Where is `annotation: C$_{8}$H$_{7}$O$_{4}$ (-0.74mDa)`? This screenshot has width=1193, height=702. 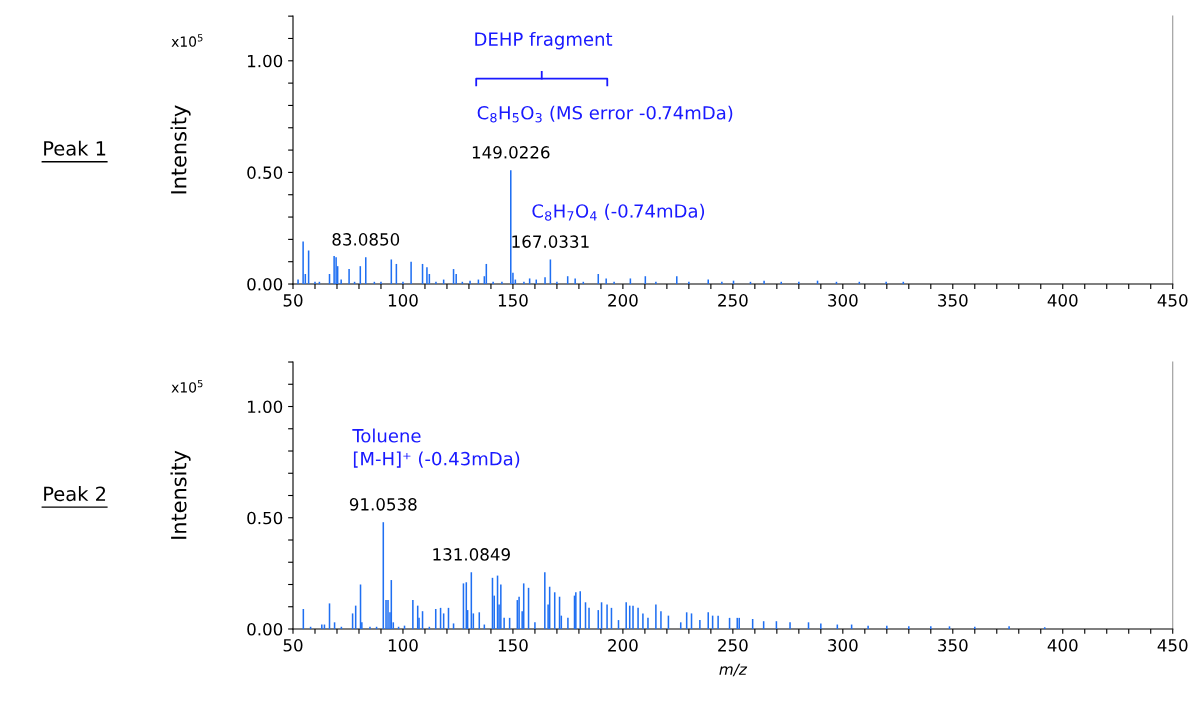
annotation: C$_{8}$H$_{7}$O$_{4}$ (-0.74mDa) is located at coordinates (618, 212).